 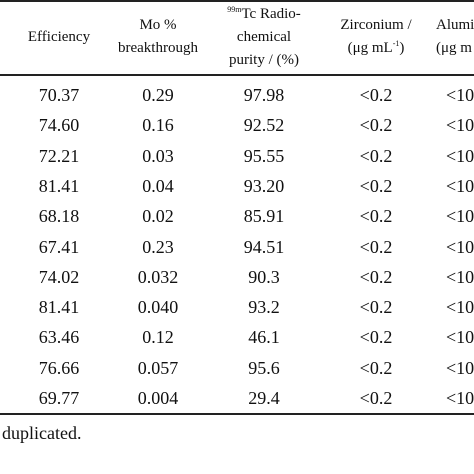 I want to click on table-footnote: duplicated., so click(x=42, y=433).